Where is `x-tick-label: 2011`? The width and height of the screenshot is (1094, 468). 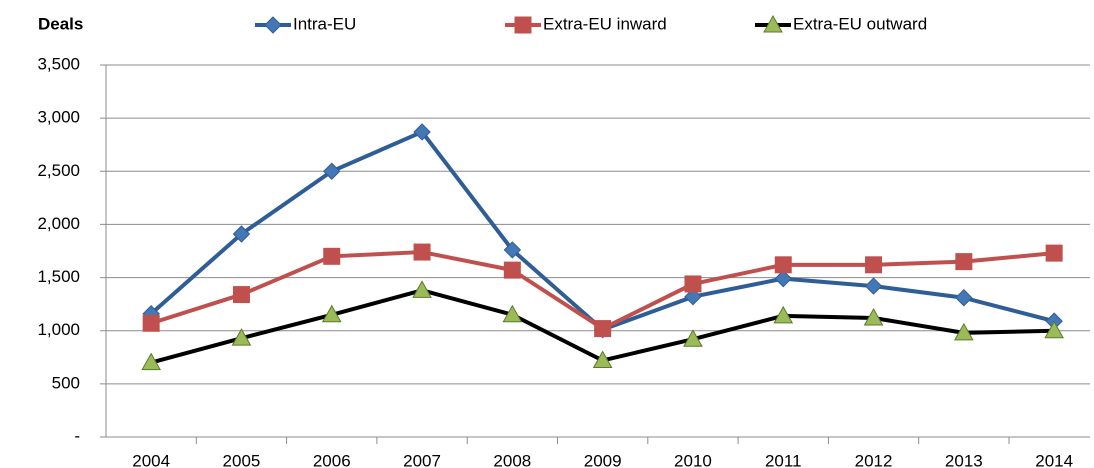 x-tick-label: 2011 is located at coordinates (783, 459).